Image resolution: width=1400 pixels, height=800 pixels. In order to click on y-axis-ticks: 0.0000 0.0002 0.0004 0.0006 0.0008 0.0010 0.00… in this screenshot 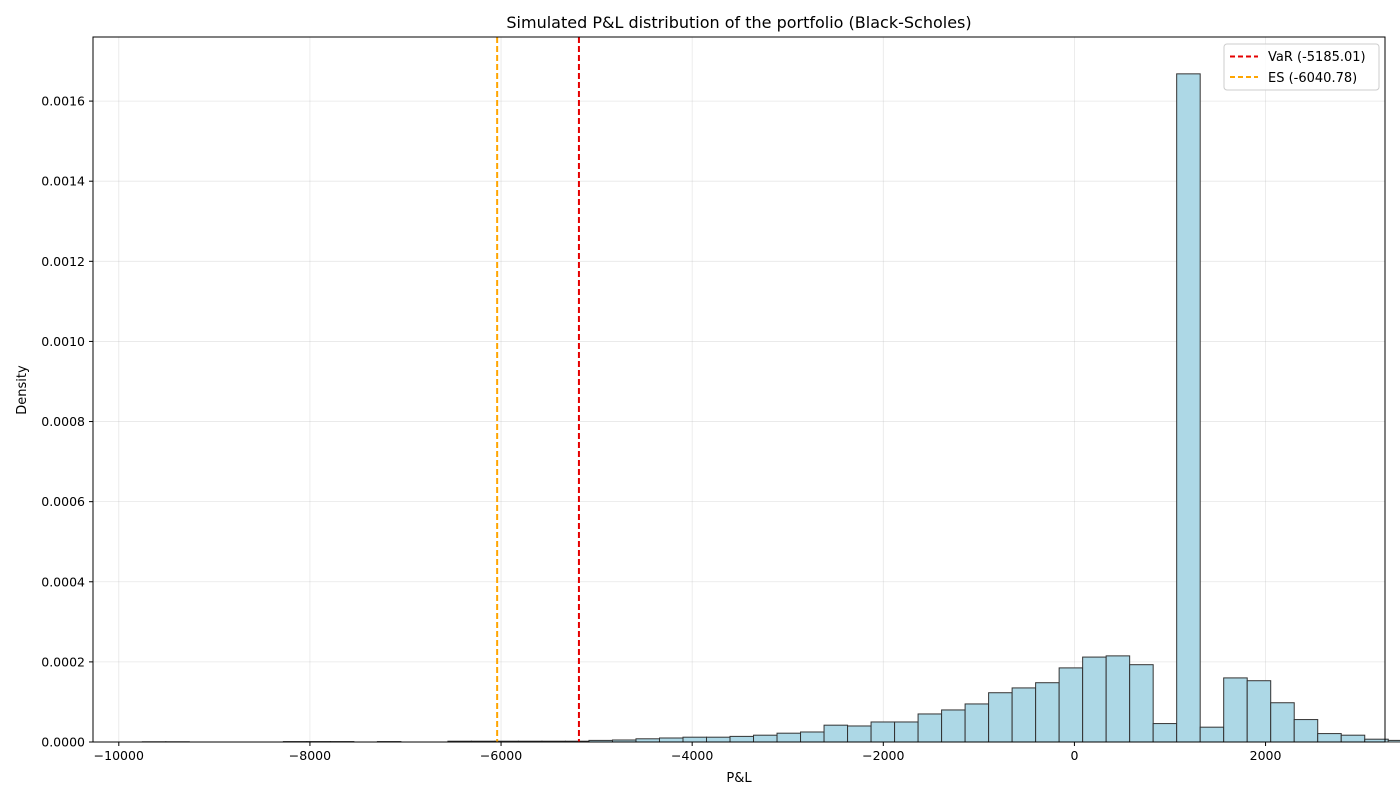, I will do `click(67, 422)`.